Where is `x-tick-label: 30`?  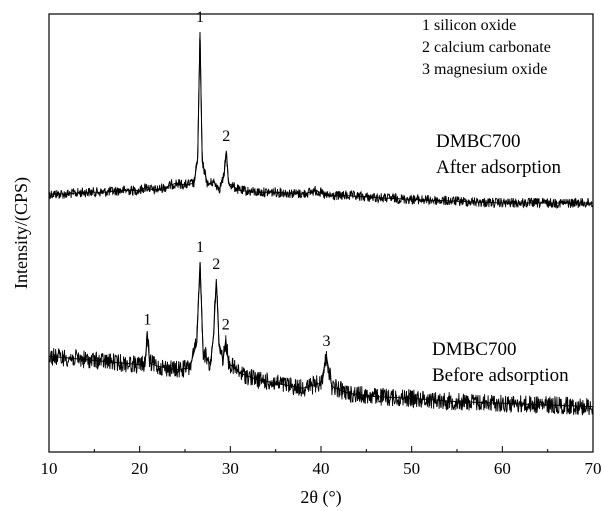
x-tick-label: 30 is located at coordinates (230, 468).